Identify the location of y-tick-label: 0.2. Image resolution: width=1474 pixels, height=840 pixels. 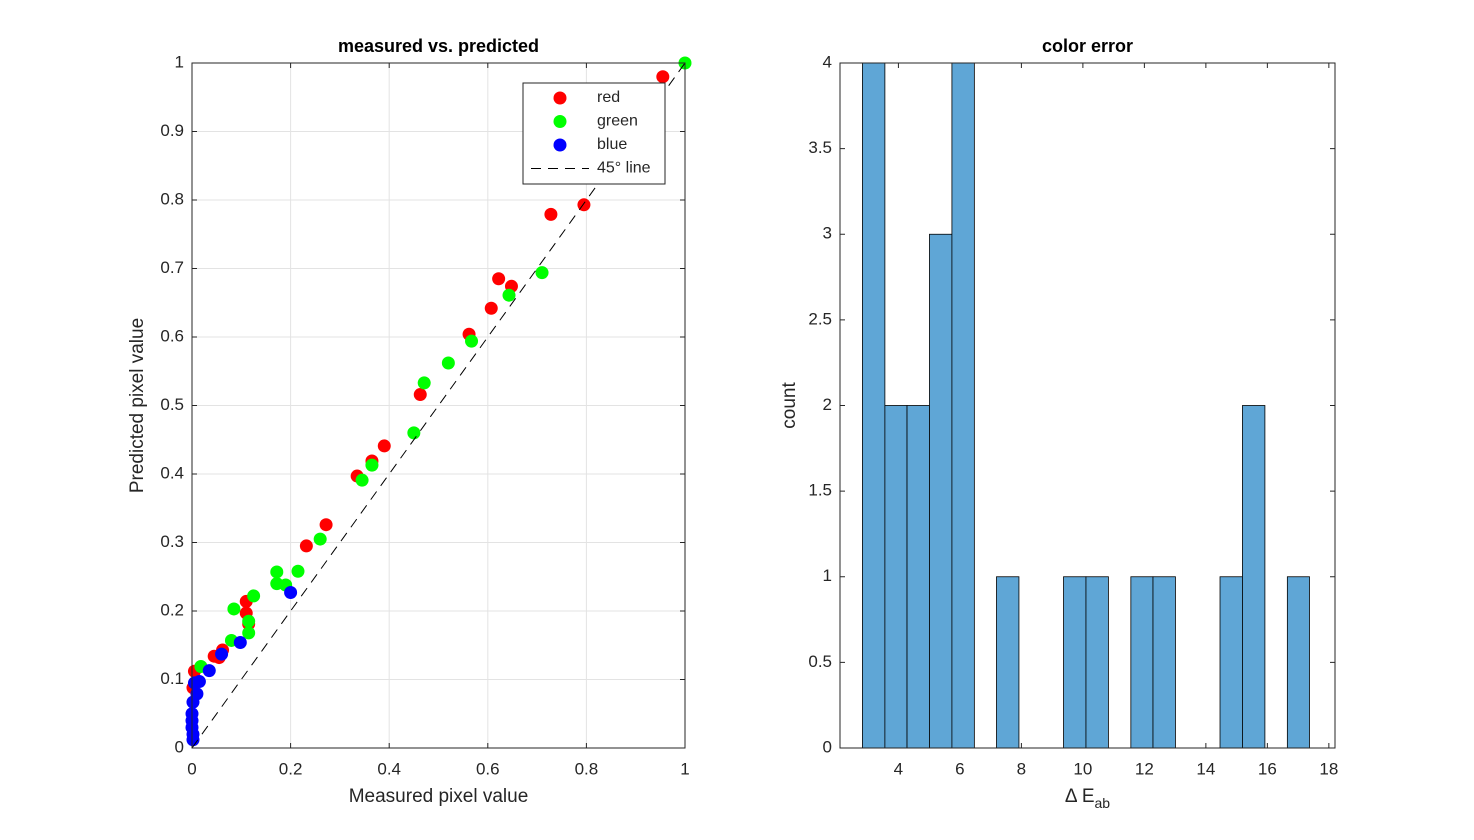
(172, 609).